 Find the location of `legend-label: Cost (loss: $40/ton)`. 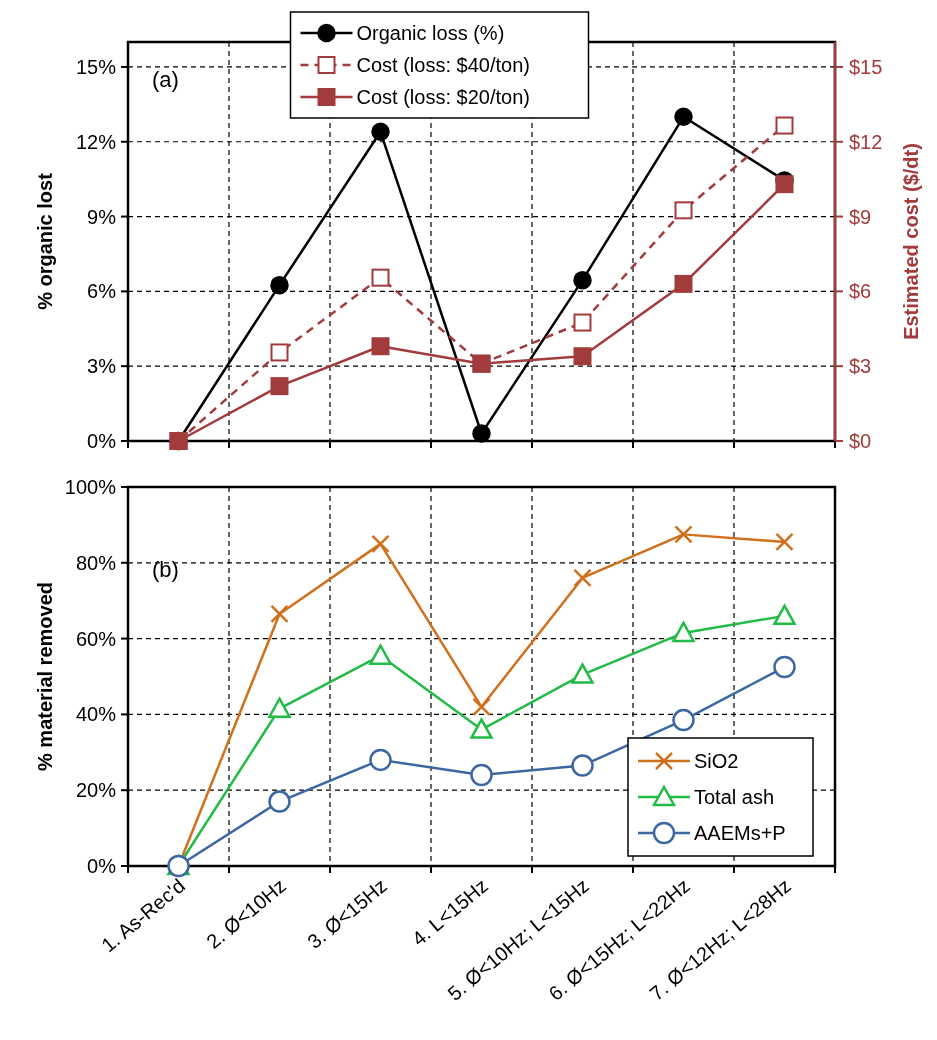

legend-label: Cost (loss: $40/ton) is located at coordinates (443, 65).